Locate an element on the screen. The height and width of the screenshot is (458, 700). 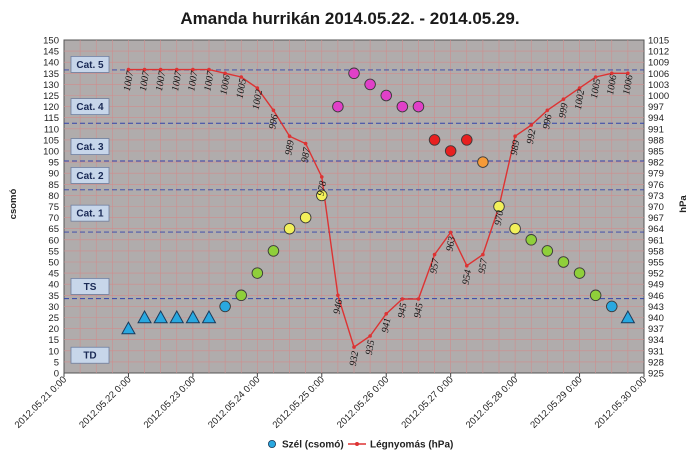
y-left-tick-label: 100 is located at coordinates (51, 152).